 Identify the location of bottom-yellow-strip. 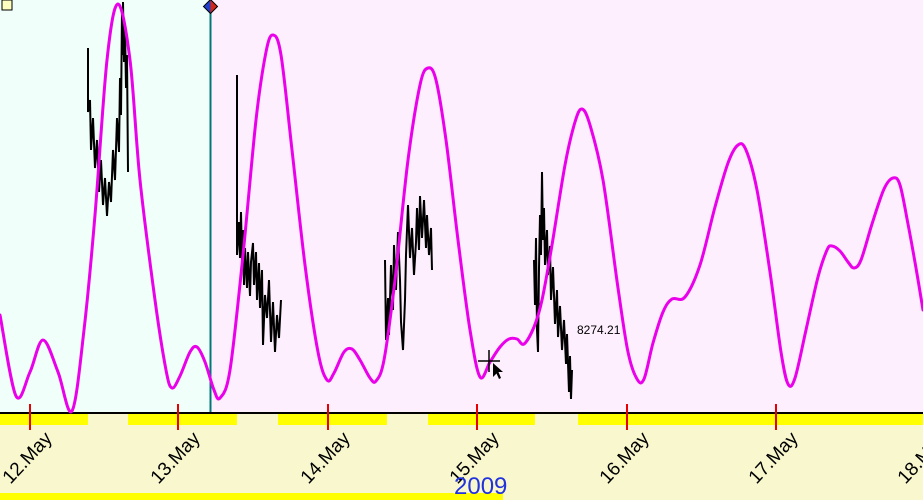
(251, 496).